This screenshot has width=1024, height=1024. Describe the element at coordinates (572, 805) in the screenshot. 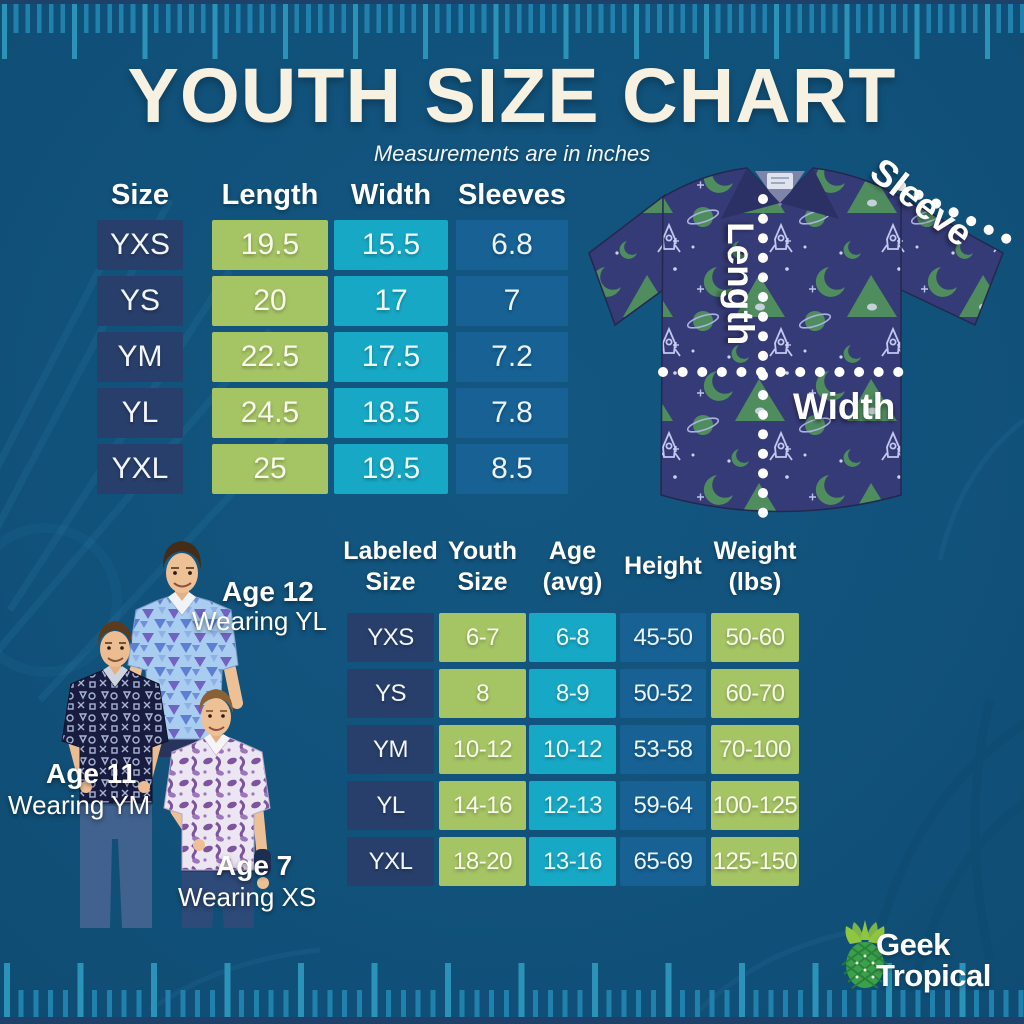

I see `age-cell: 12-13` at that location.